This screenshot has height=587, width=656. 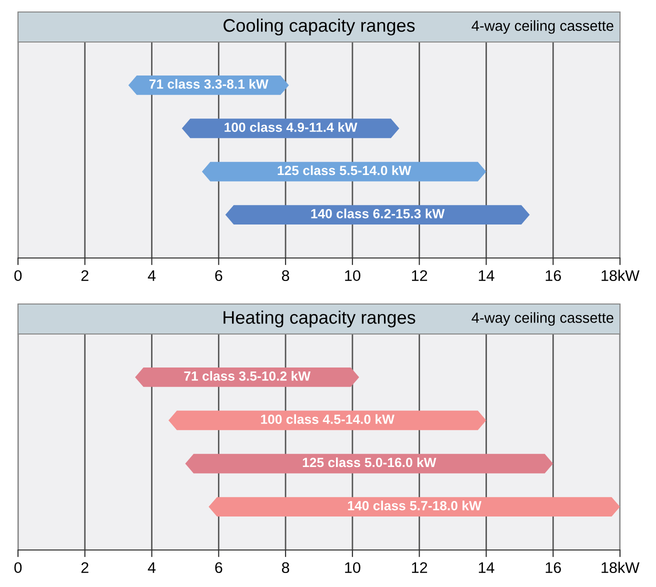 I want to click on annotation: 100 class 4.5-14.0 kW, so click(x=327, y=419).